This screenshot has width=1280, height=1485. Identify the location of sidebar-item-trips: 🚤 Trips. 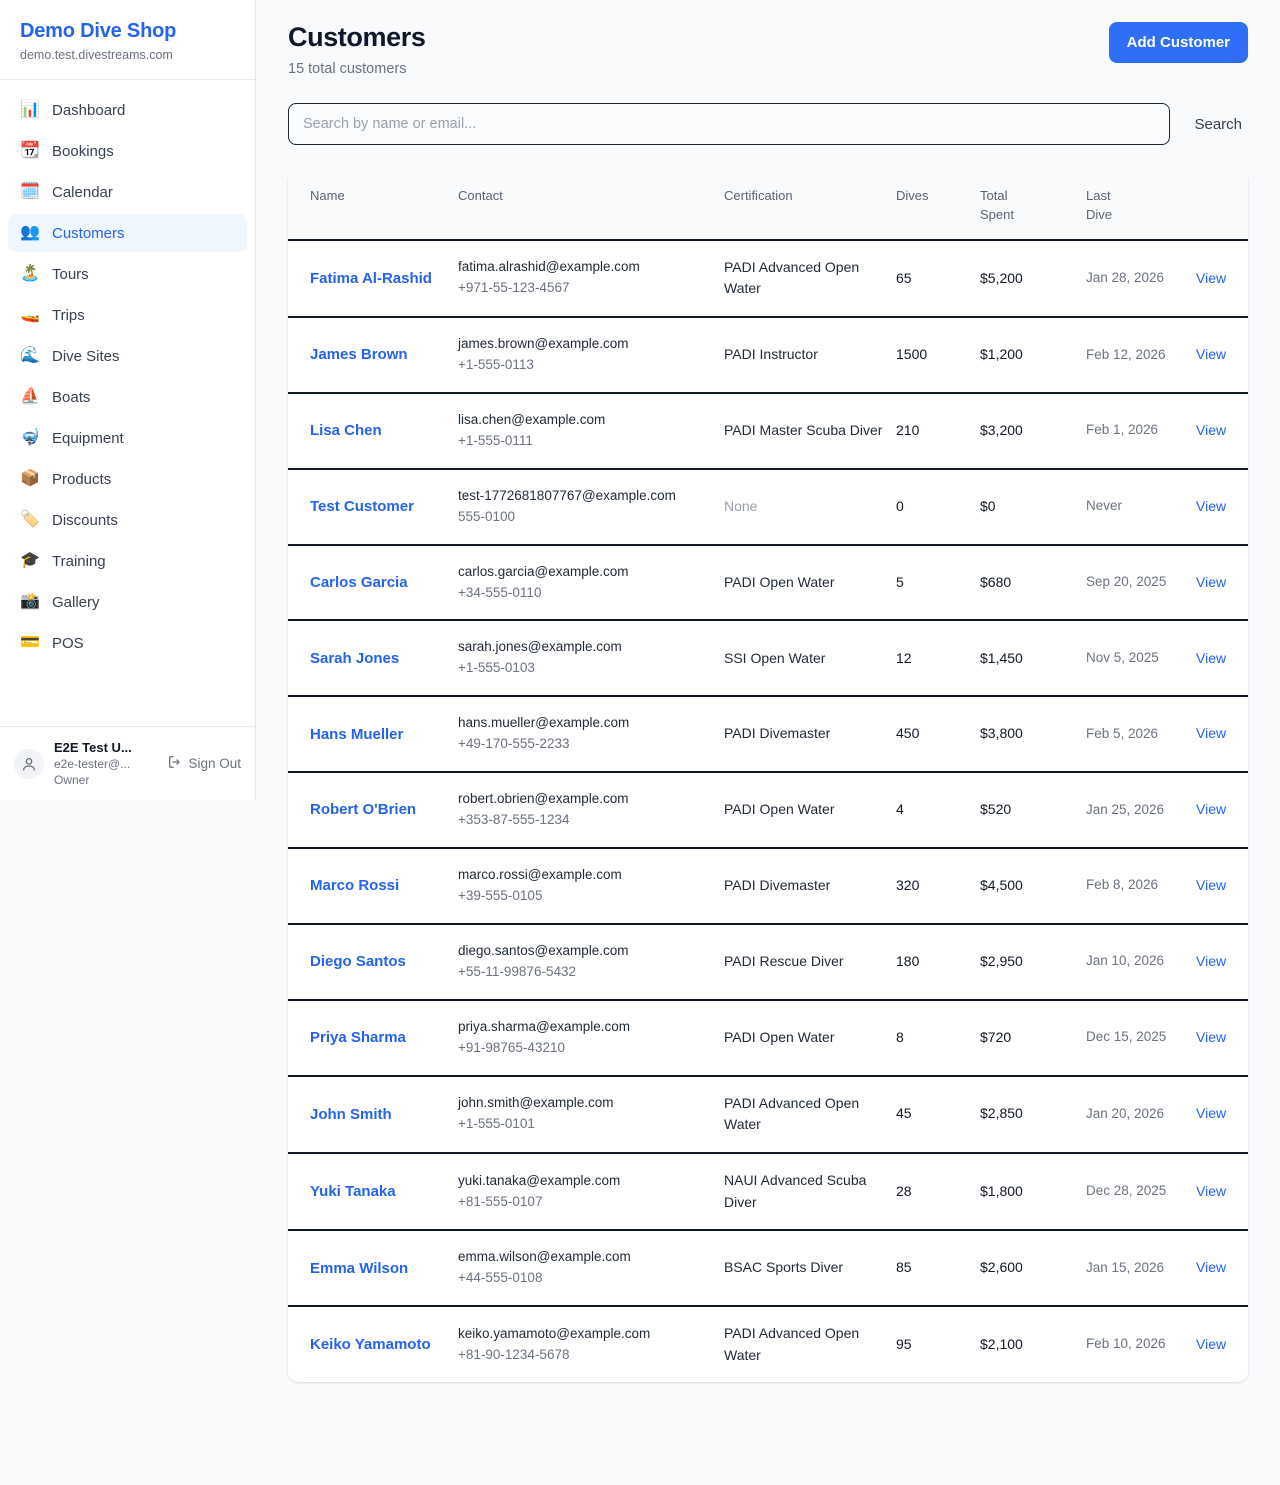
(127, 315).